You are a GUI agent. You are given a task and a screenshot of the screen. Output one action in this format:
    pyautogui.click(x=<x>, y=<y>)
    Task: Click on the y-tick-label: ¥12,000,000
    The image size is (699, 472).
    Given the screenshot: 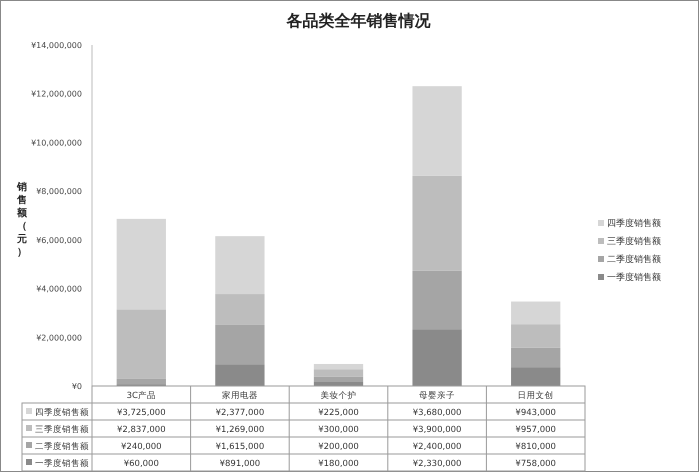 What is the action you would take?
    pyautogui.click(x=56, y=94)
    